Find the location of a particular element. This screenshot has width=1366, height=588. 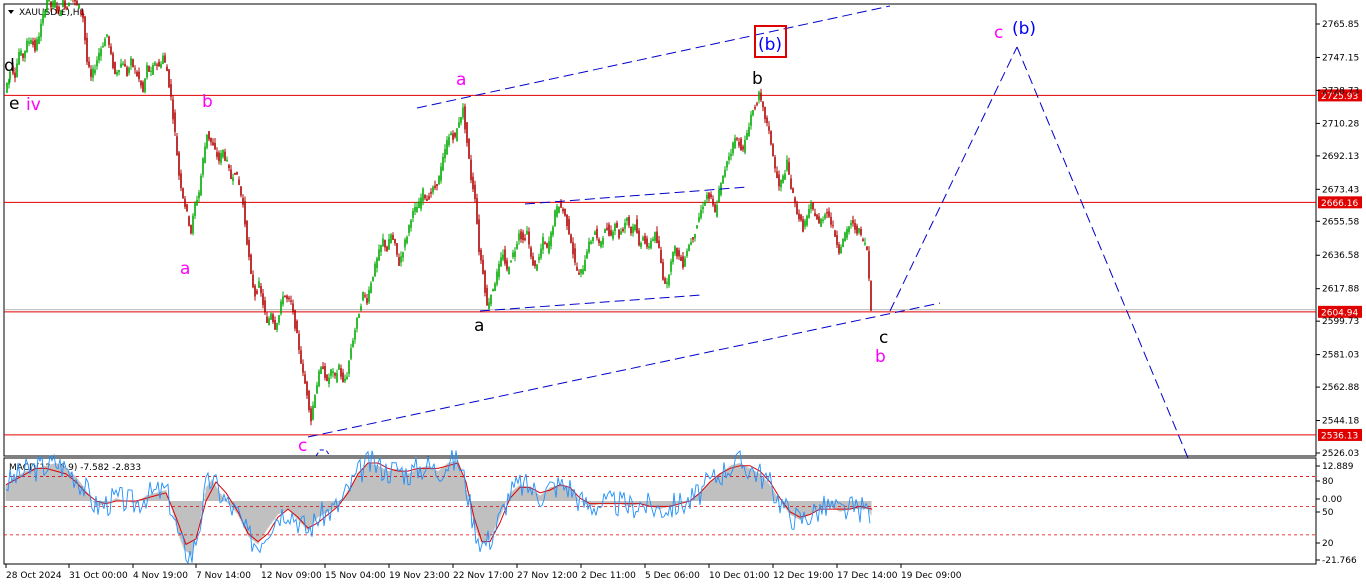

macd-tick-label: 20 is located at coordinates (1328, 544).